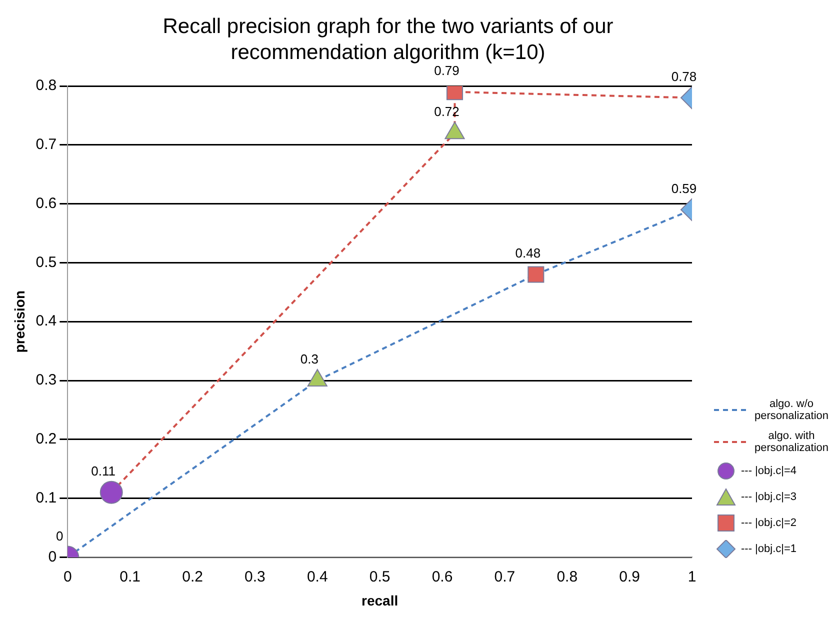 This screenshot has height=624, width=840. Describe the element at coordinates (769, 549) in the screenshot. I see `legend-label: --- |obj.c|=1` at that location.